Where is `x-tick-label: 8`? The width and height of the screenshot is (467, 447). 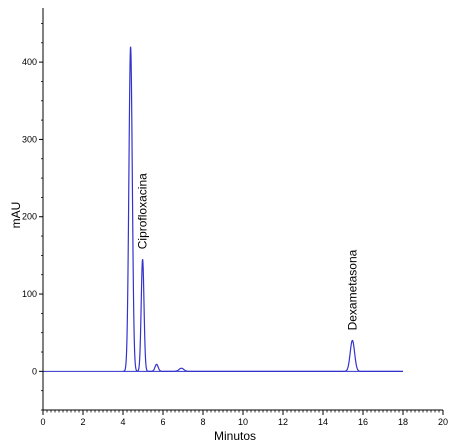
x-tick-label: 8 is located at coordinates (202, 422).